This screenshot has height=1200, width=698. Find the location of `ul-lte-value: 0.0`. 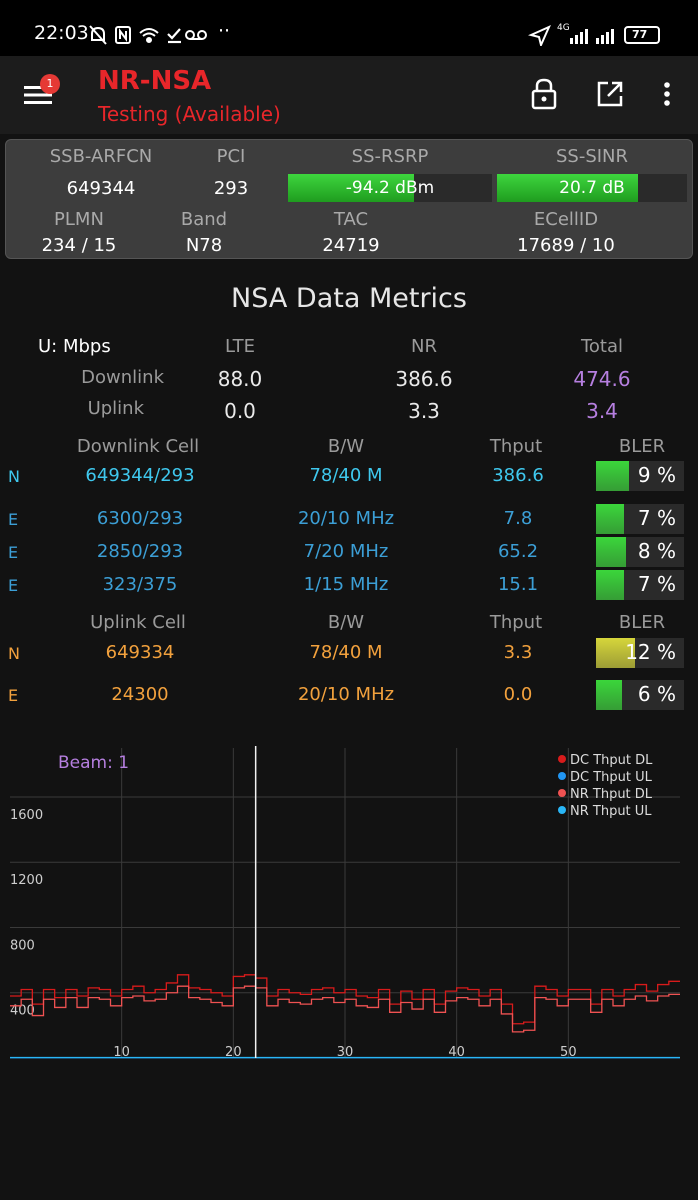

ul-lte-value: 0.0 is located at coordinates (240, 411).